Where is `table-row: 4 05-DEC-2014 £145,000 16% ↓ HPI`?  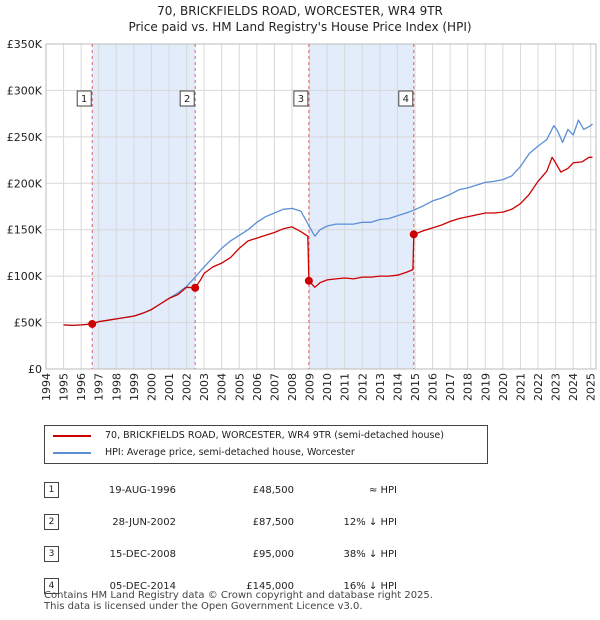 table-row: 4 05-DEC-2014 £145,000 16% ↓ HPI is located at coordinates (220, 586).